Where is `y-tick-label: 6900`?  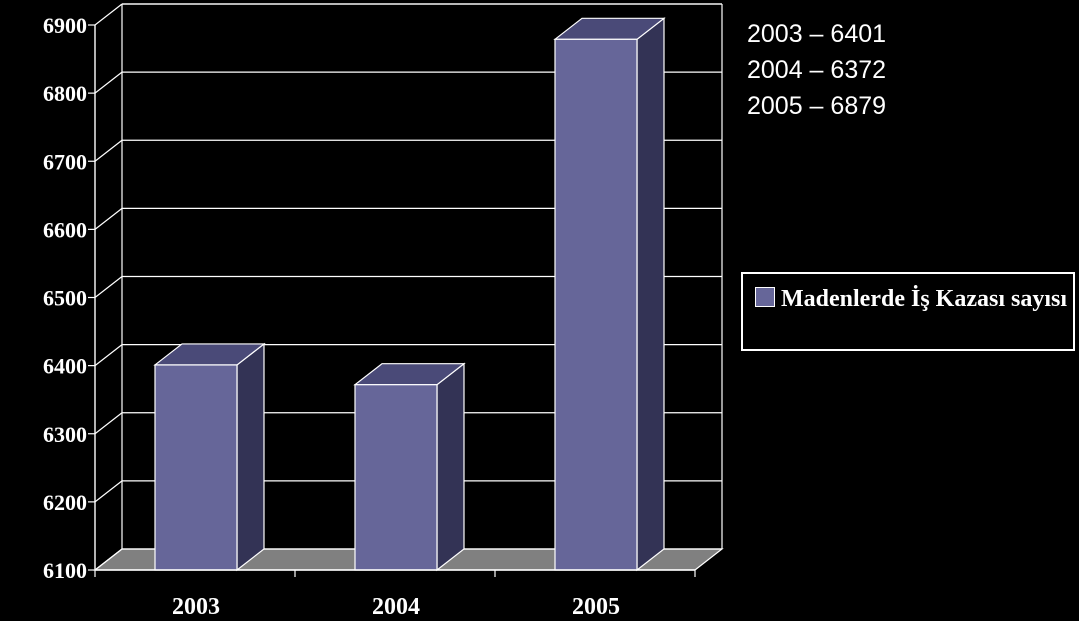
y-tick-label: 6900 is located at coordinates (65, 25).